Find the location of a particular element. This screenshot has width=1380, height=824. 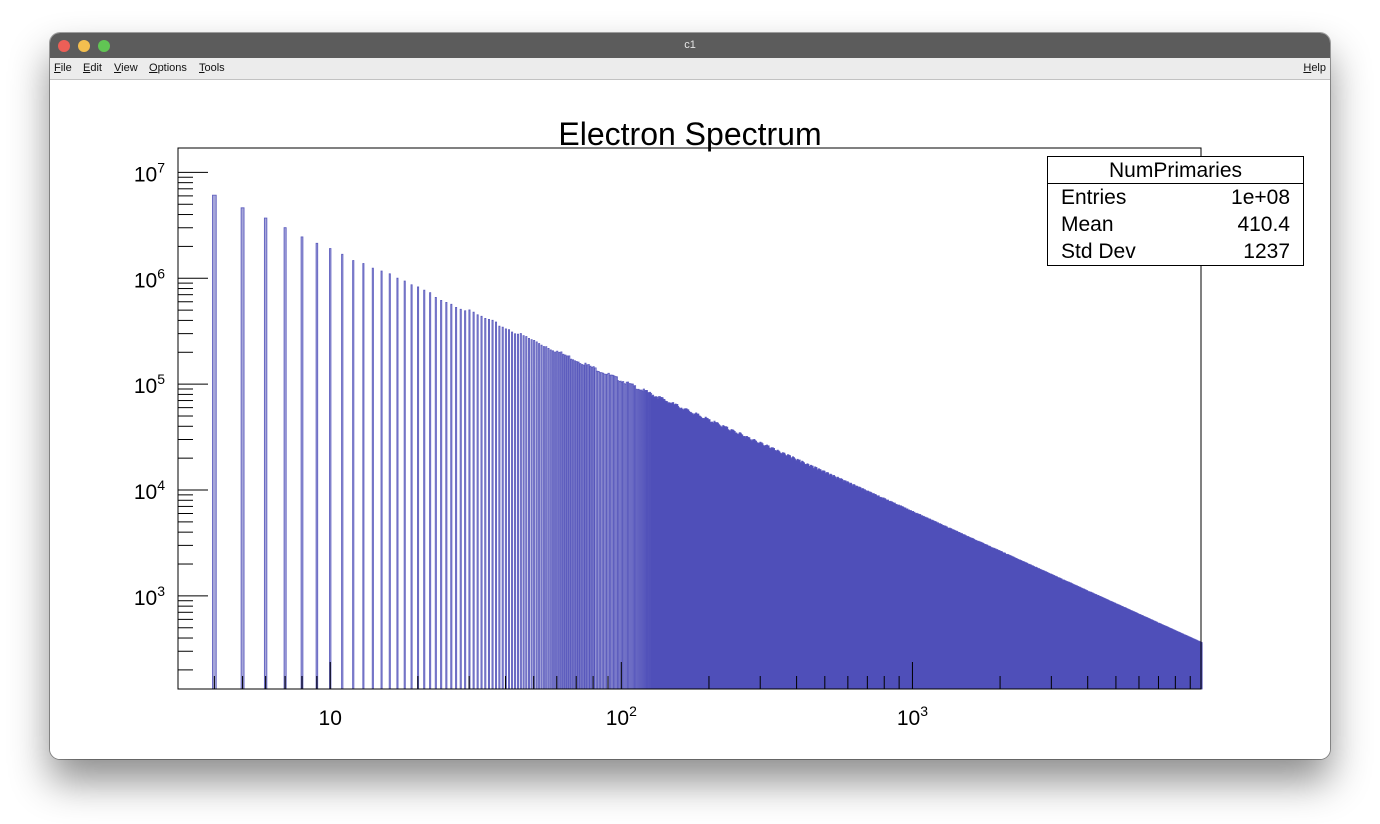

title-bar: c1 is located at coordinates (690, 45).